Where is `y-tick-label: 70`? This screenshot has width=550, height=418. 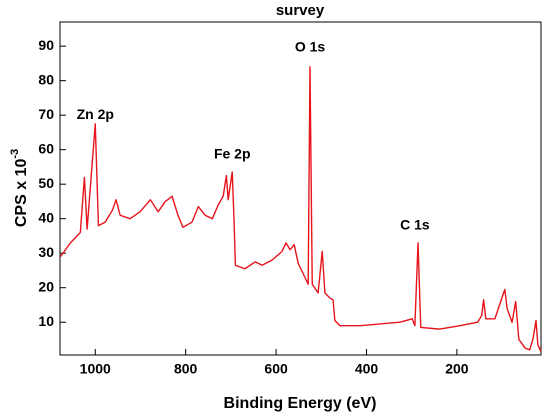
y-tick-label: 70 is located at coordinates (46, 114).